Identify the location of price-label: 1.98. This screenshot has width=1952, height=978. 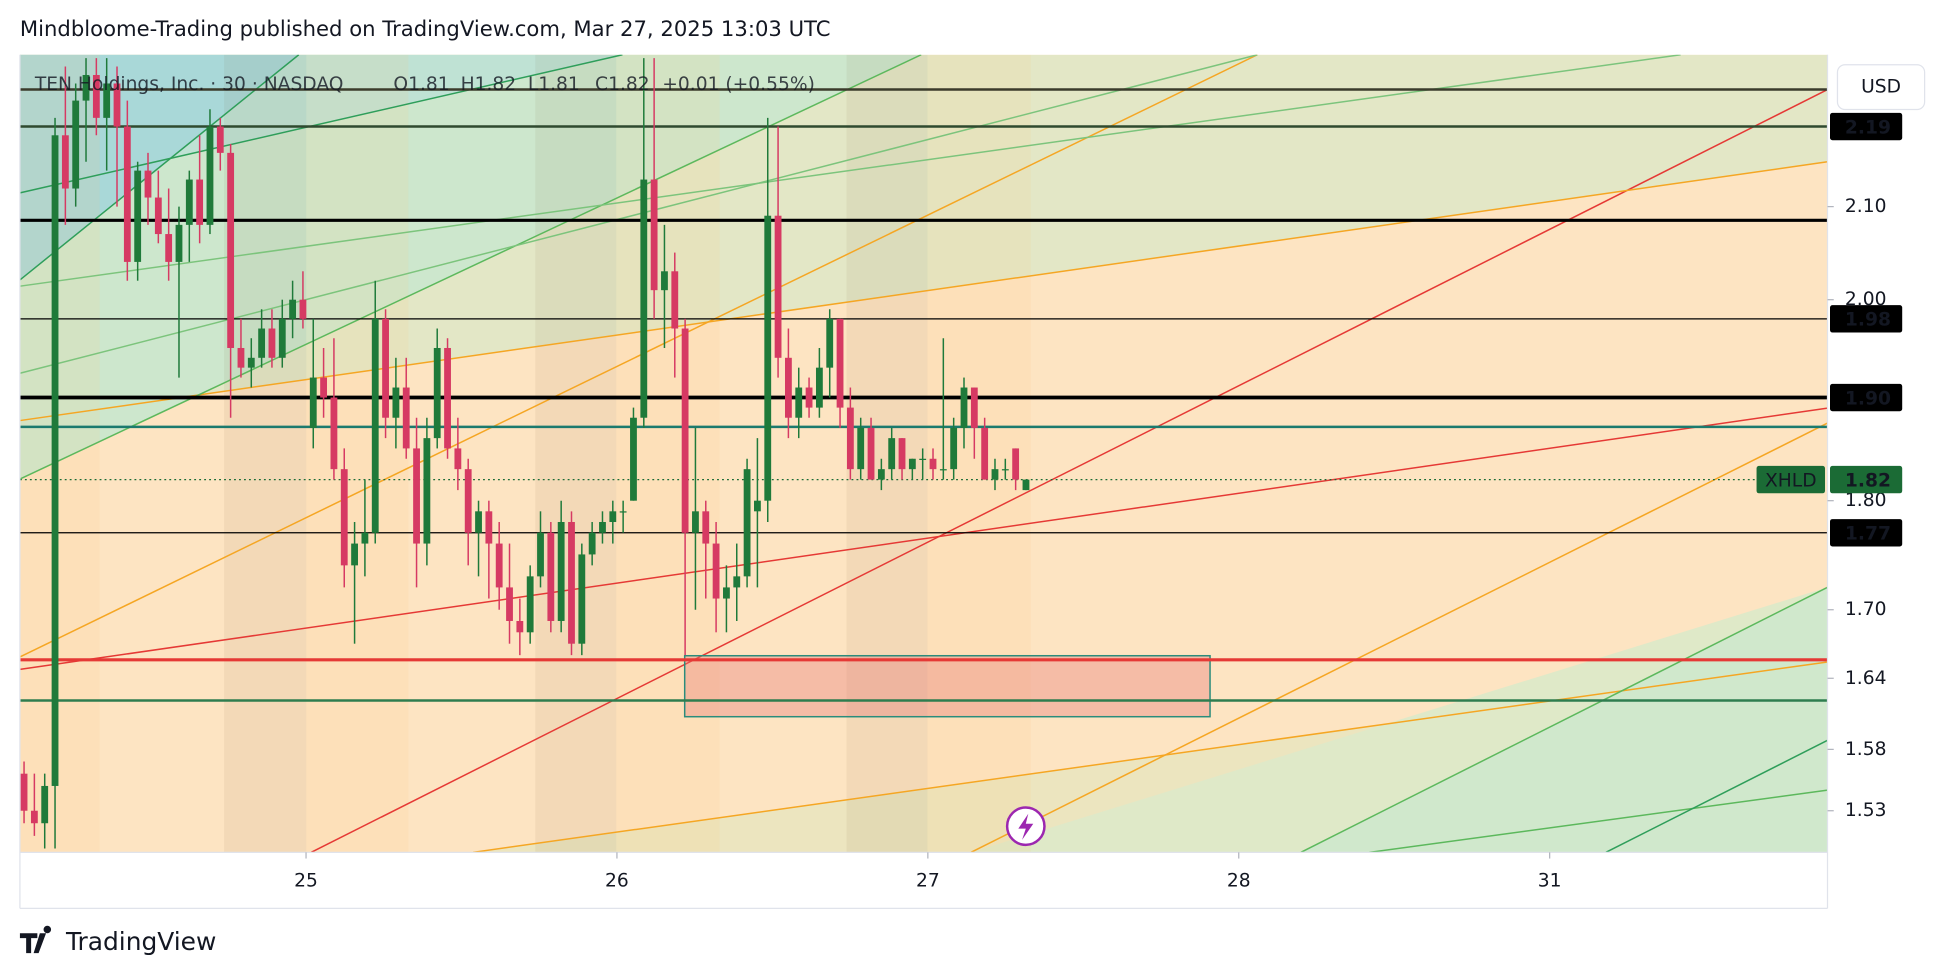
(1868, 320).